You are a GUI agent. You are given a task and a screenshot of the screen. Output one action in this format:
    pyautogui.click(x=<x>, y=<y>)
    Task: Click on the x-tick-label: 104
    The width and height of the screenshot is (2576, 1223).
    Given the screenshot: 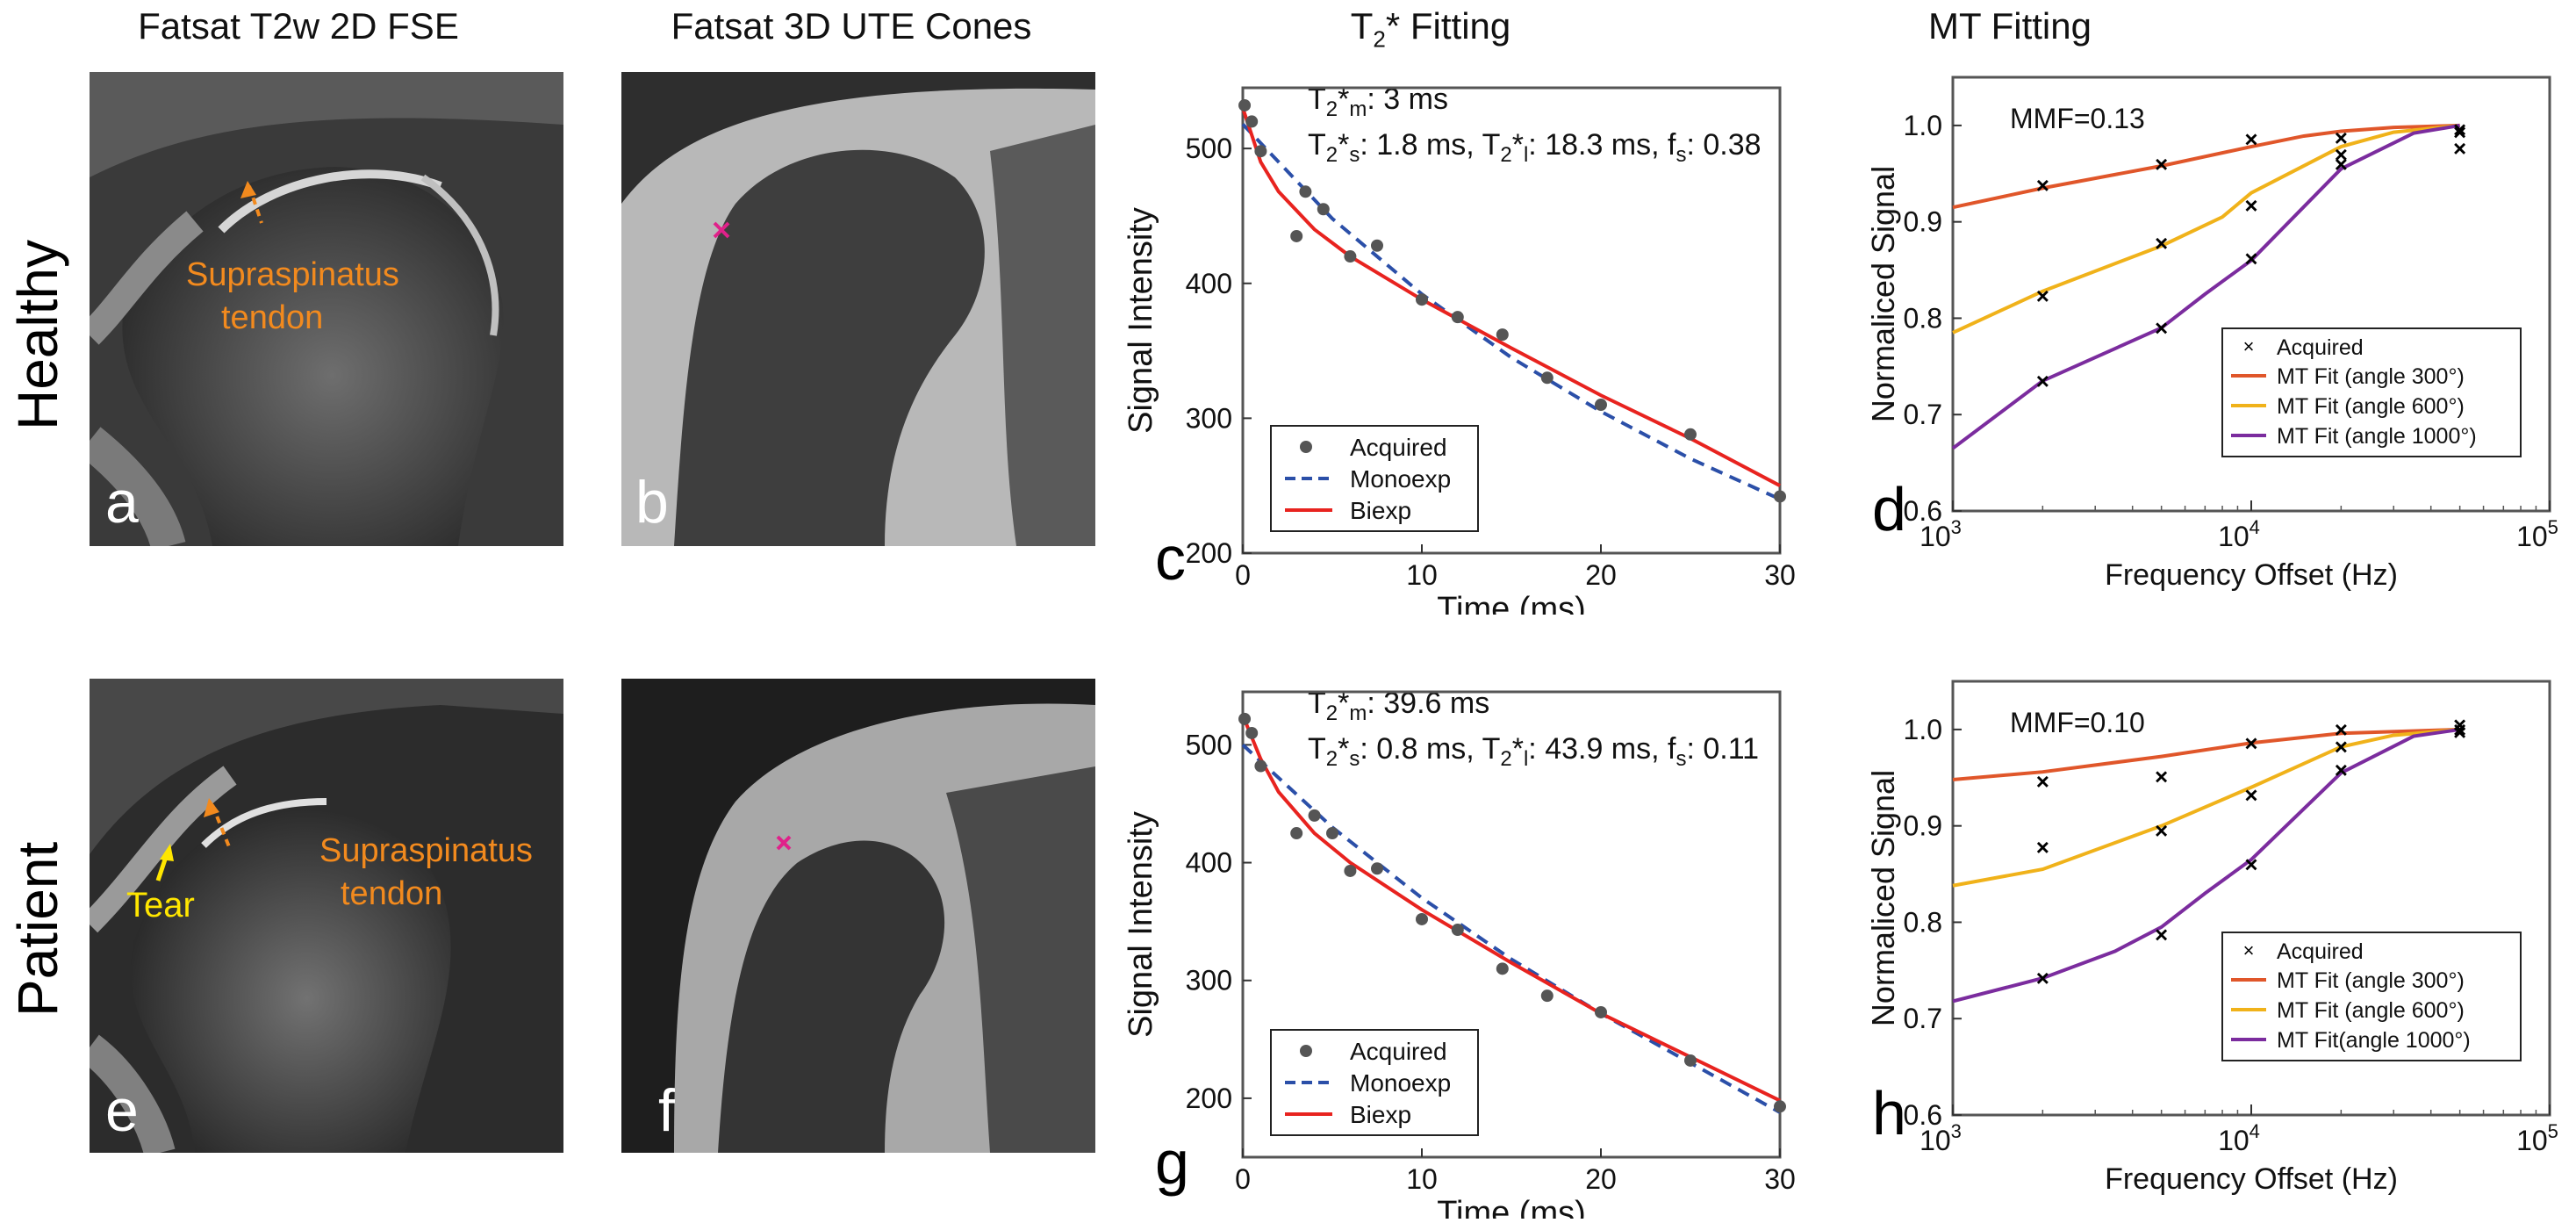 What is the action you would take?
    pyautogui.click(x=2239, y=1138)
    